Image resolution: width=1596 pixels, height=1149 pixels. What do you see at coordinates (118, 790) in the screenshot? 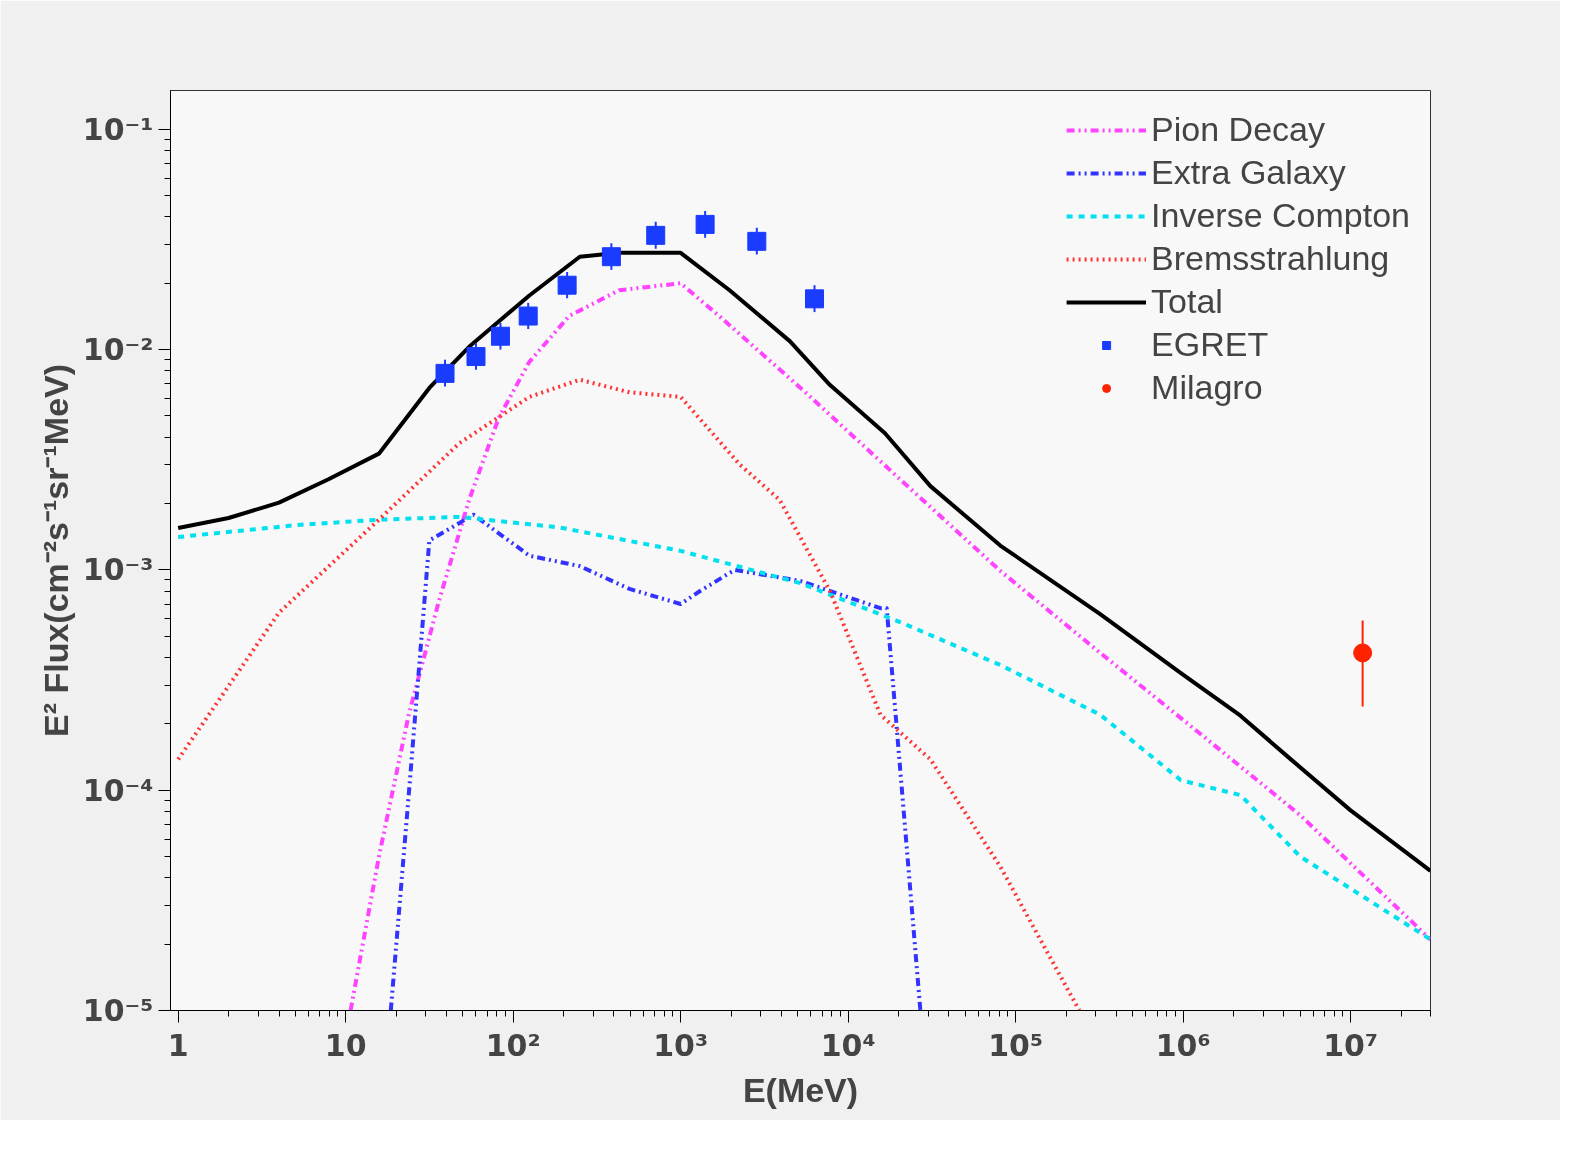
I see `y-tick-label: 10⁻⁴` at bounding box center [118, 790].